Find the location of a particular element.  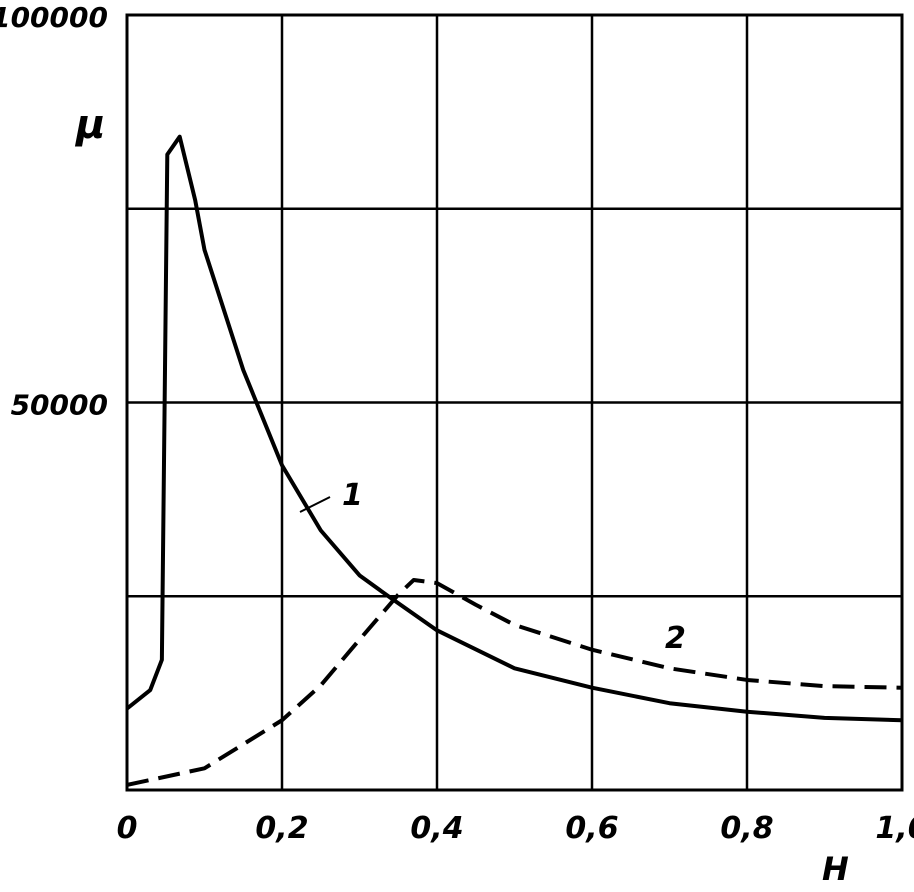

y-tick-label: 50000 is located at coordinates (59, 405).